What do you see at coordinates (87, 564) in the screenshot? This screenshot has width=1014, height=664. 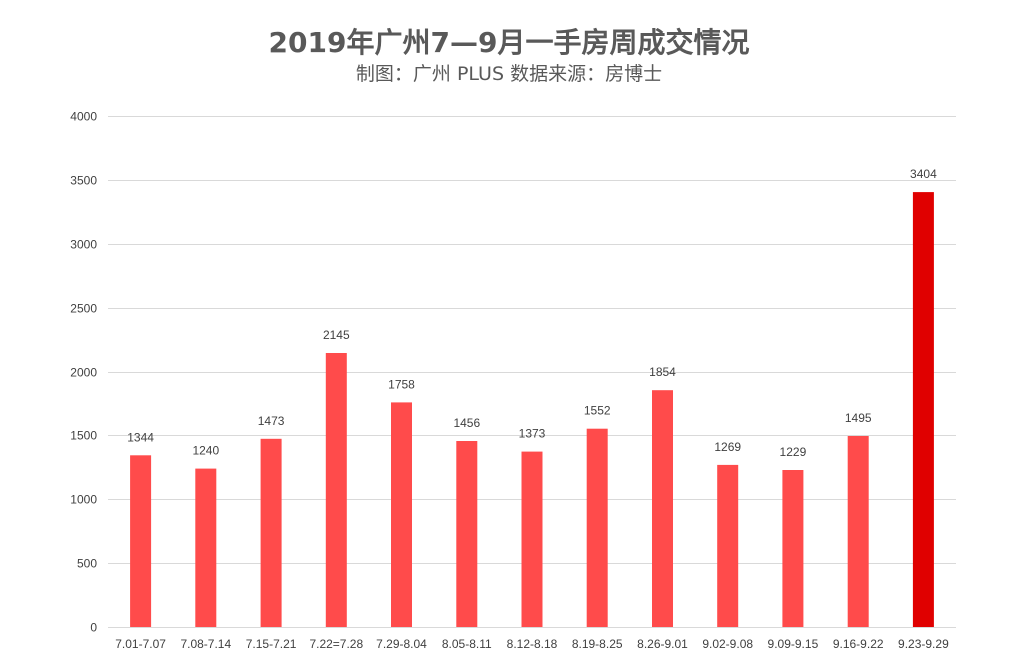 I see `y-tick-label: 500` at bounding box center [87, 564].